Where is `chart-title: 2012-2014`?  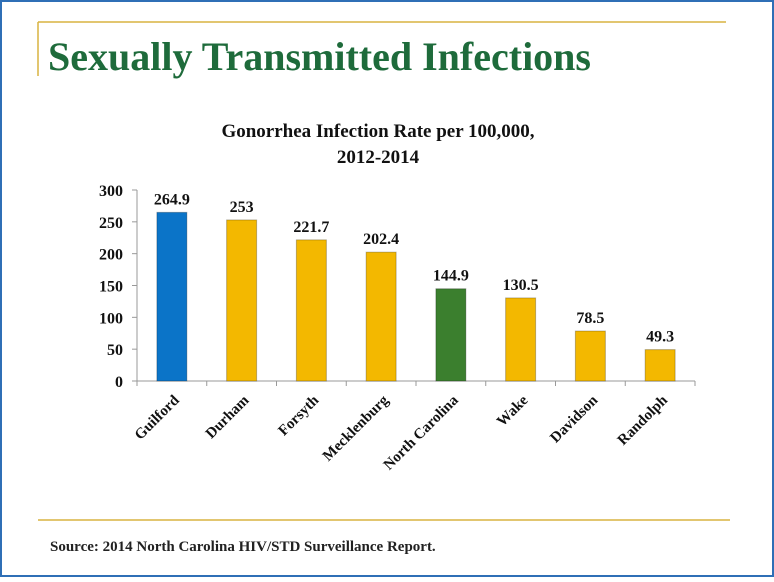
chart-title: 2012-2014 is located at coordinates (378, 157).